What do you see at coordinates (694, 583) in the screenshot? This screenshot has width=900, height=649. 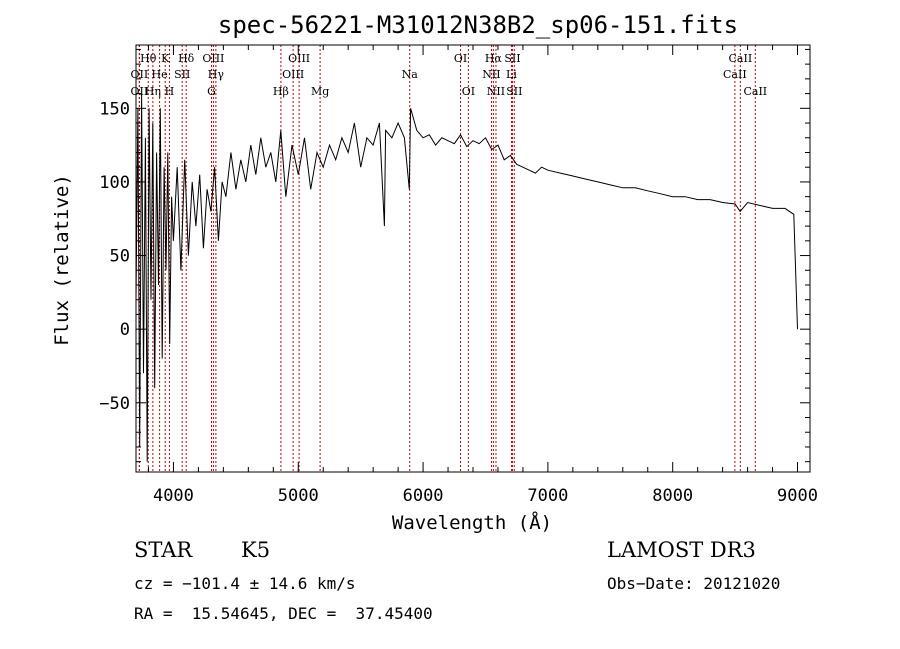 I see `obs-date: Obs−Date: 20121020` at bounding box center [694, 583].